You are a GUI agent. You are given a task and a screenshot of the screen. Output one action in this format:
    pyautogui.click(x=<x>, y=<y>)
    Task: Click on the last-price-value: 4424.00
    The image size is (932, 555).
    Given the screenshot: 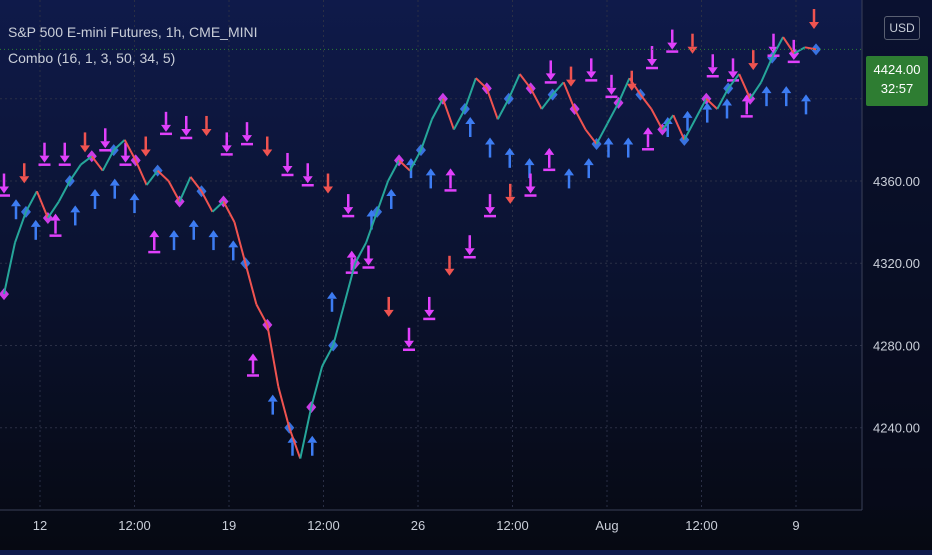 What is the action you would take?
    pyautogui.click(x=897, y=69)
    